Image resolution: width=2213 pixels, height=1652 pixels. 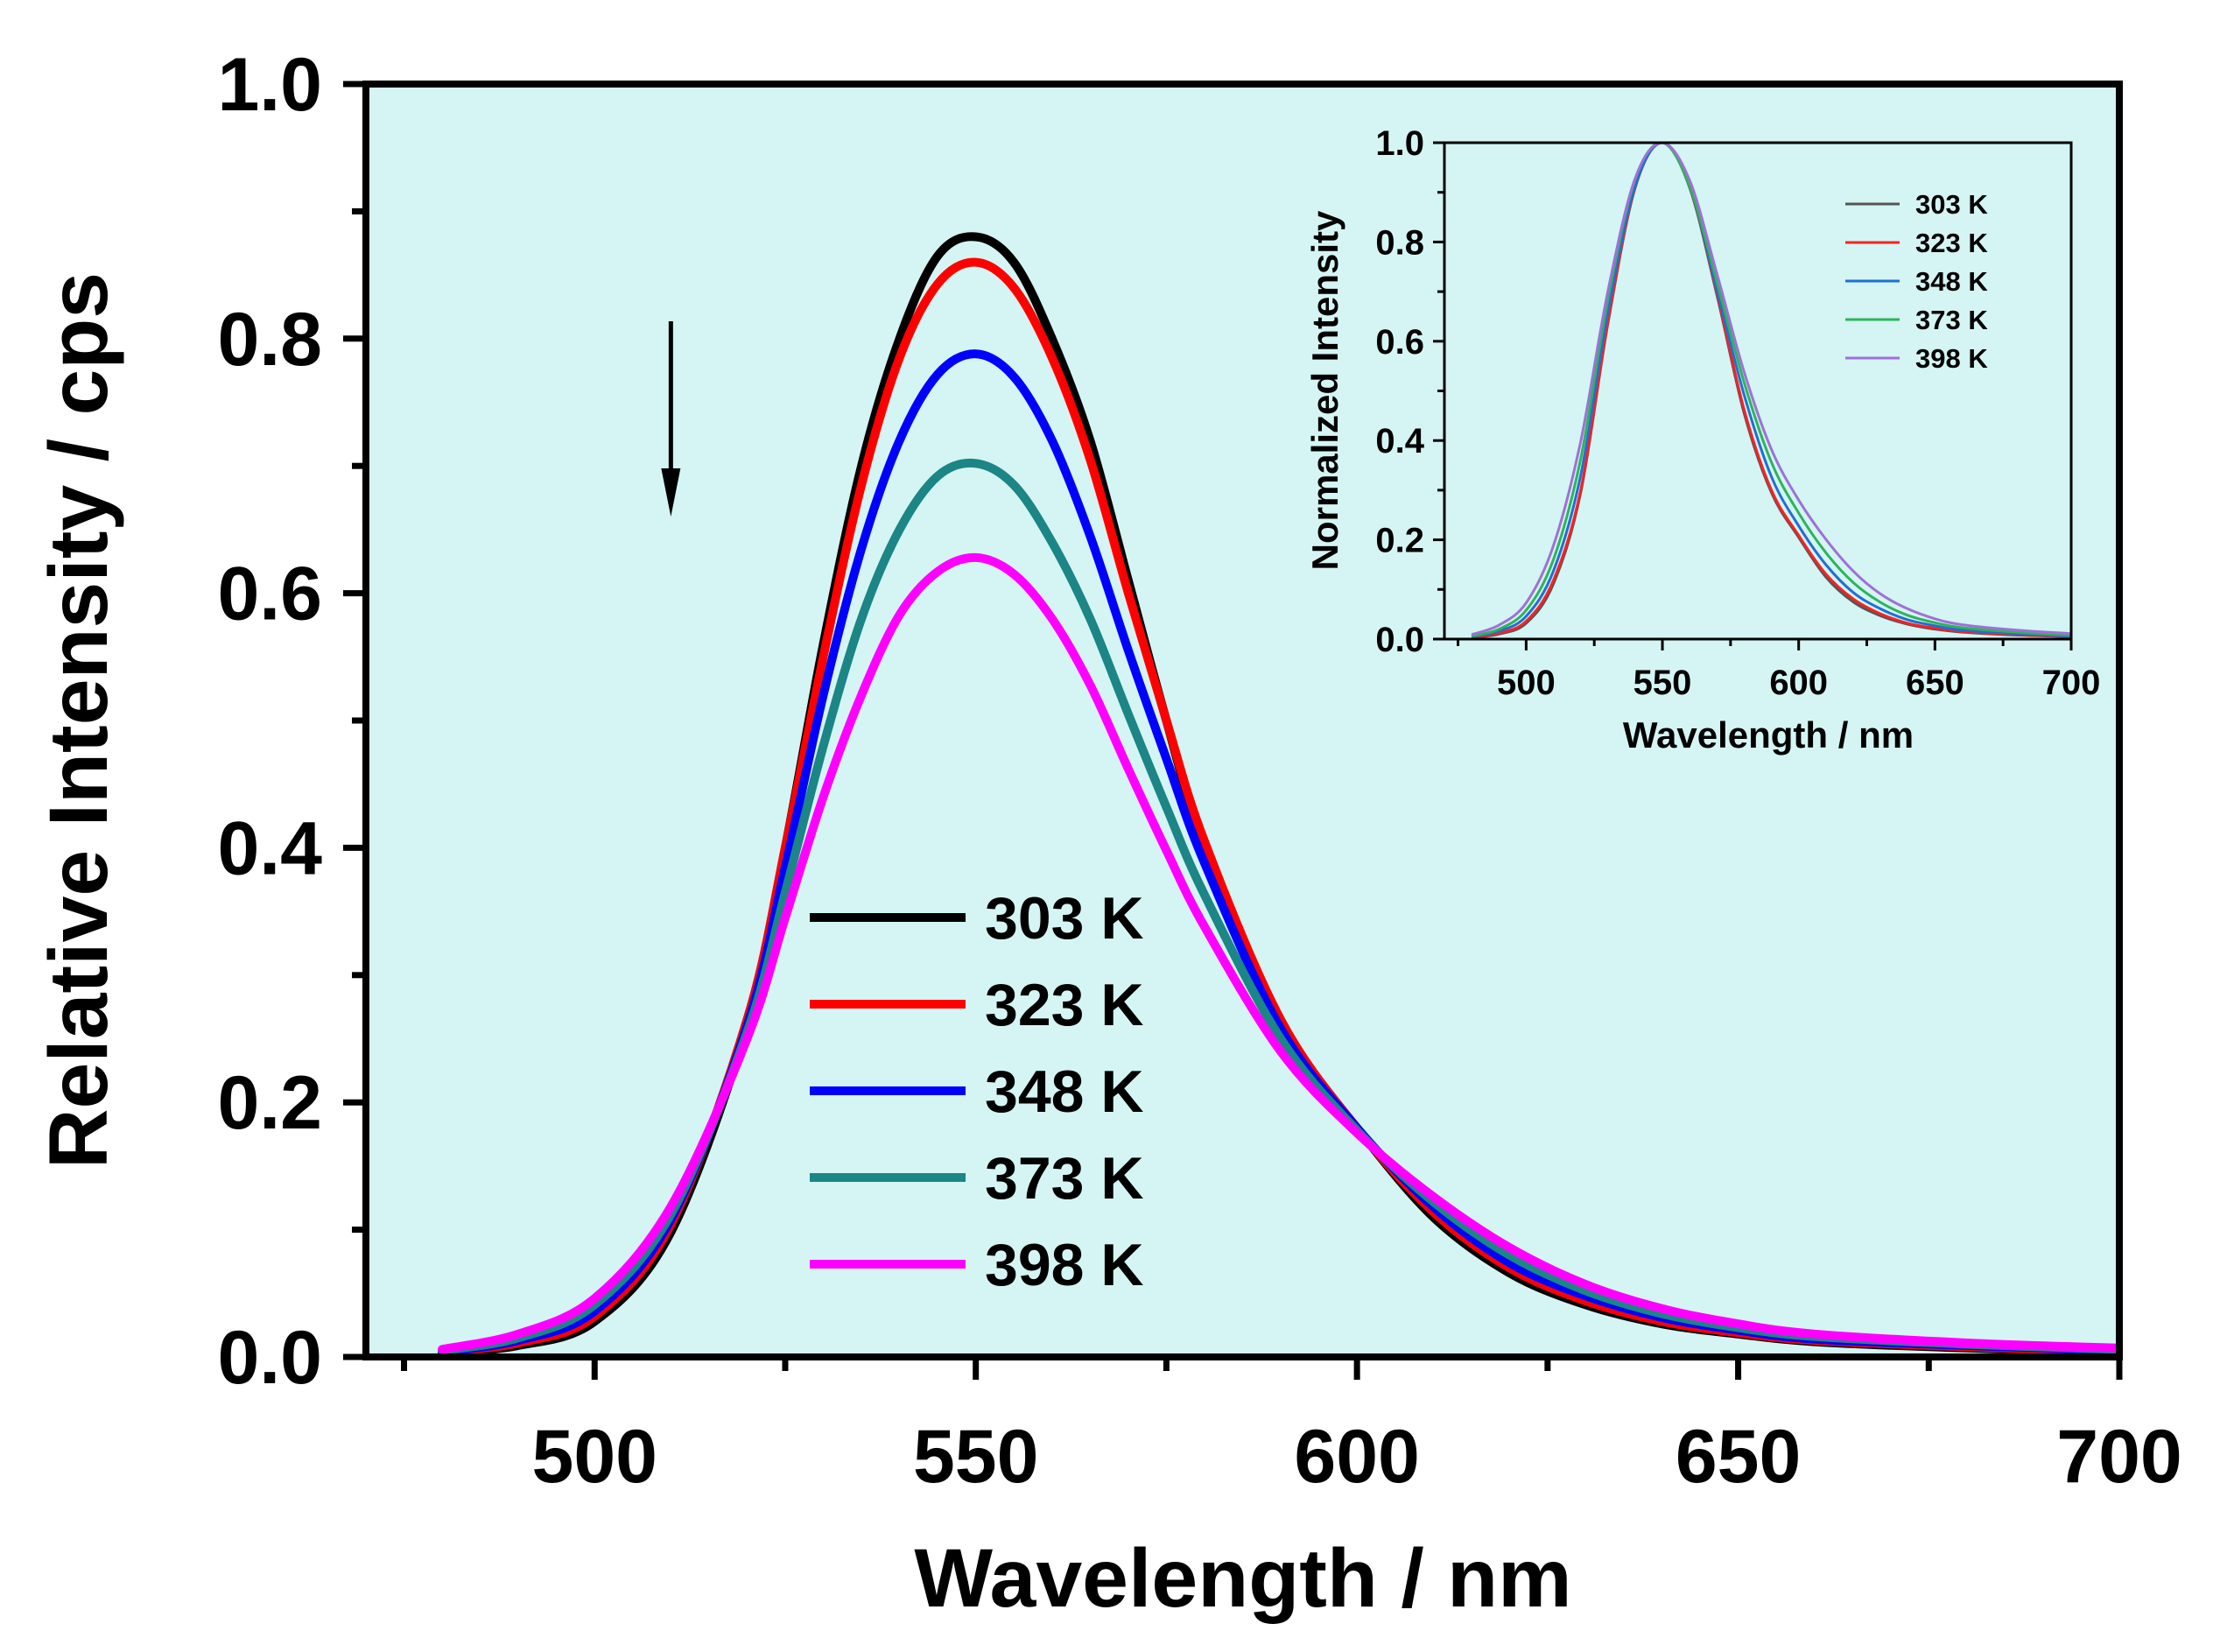 I want to click on inset-series-line-348-k, so click(x=1771, y=390).